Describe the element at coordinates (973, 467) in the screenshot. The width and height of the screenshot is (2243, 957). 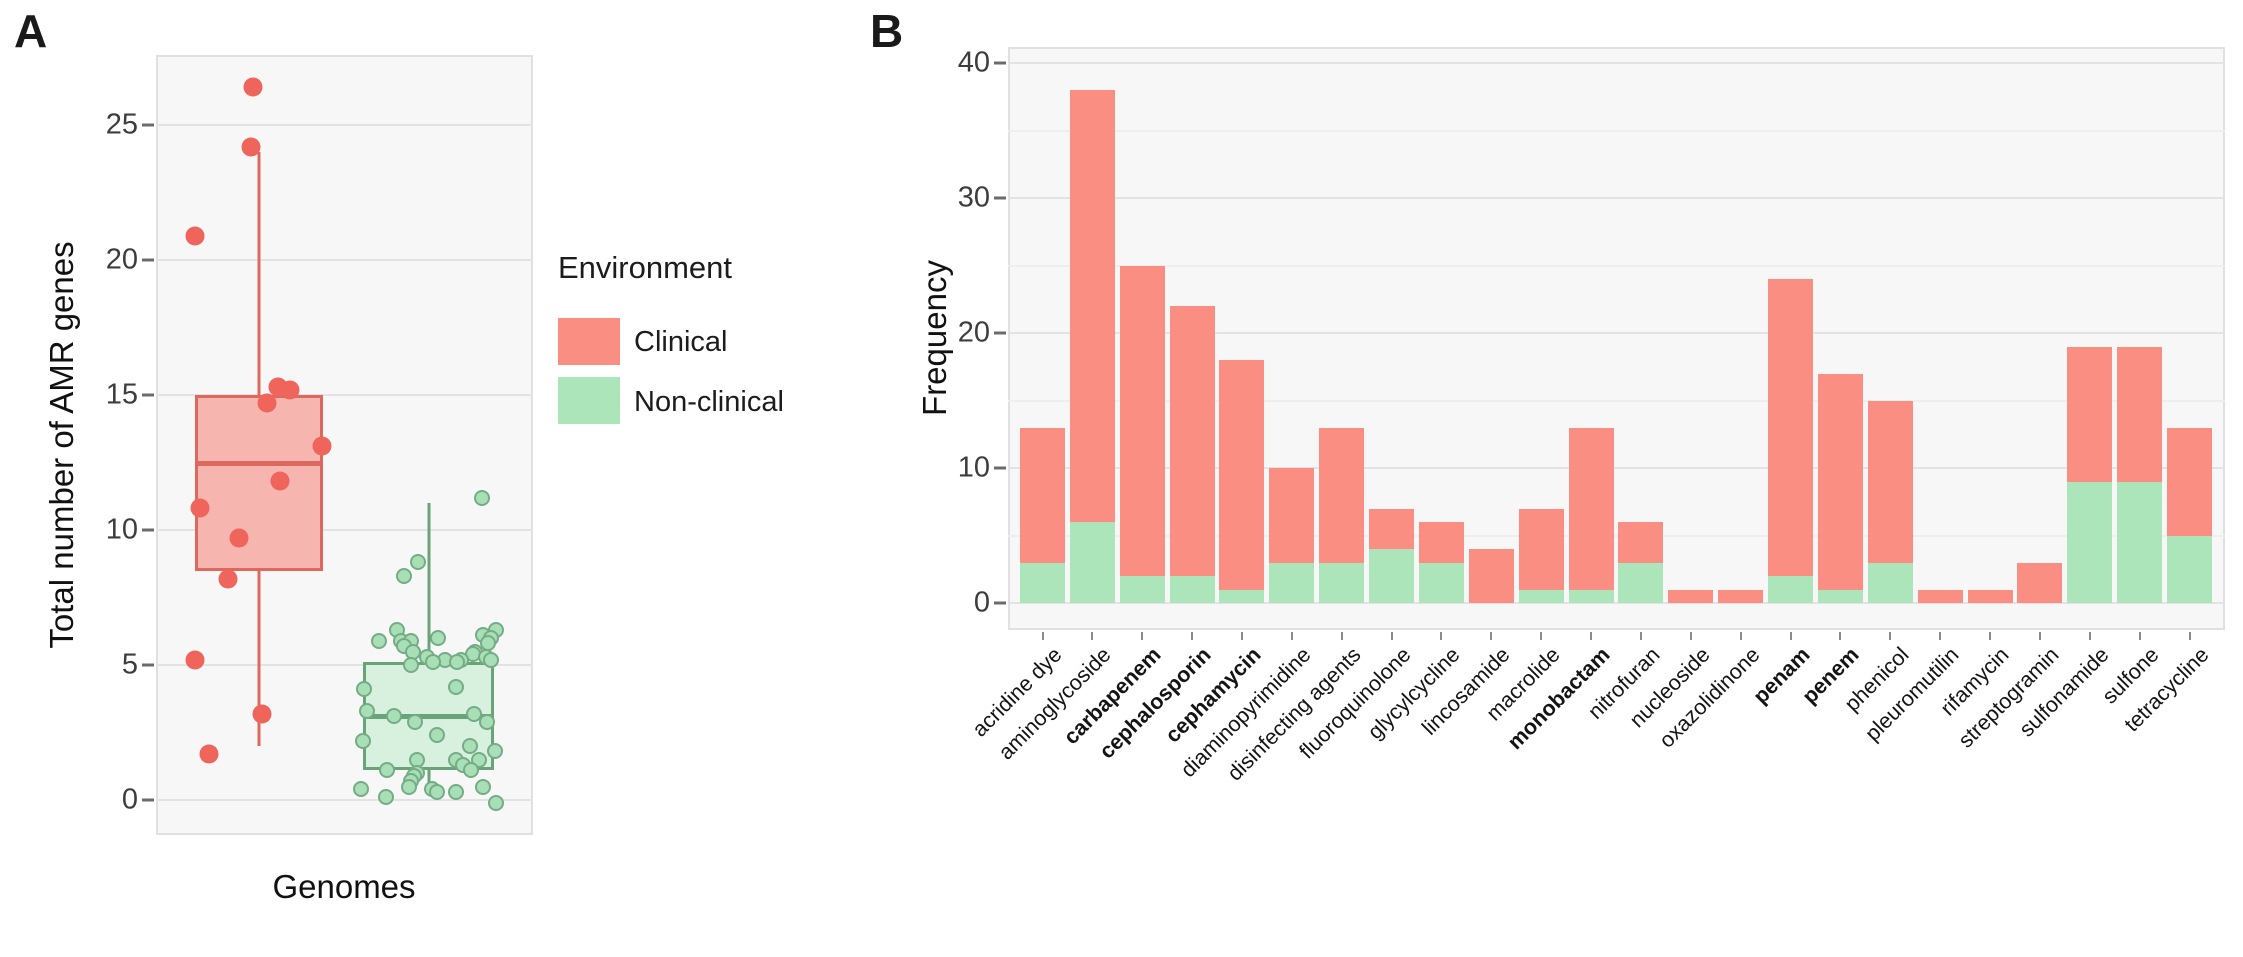
I see `panel-b-y-tick-label: 10` at that location.